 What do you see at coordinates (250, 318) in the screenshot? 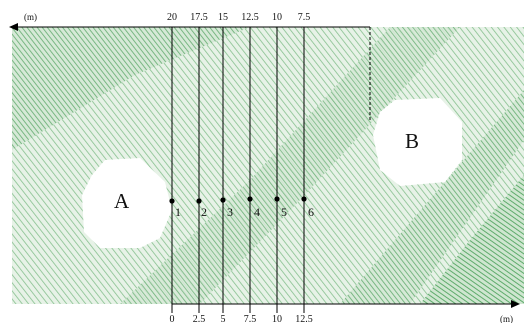
I see `bottom-tick-label: 7.5` at bounding box center [250, 318].